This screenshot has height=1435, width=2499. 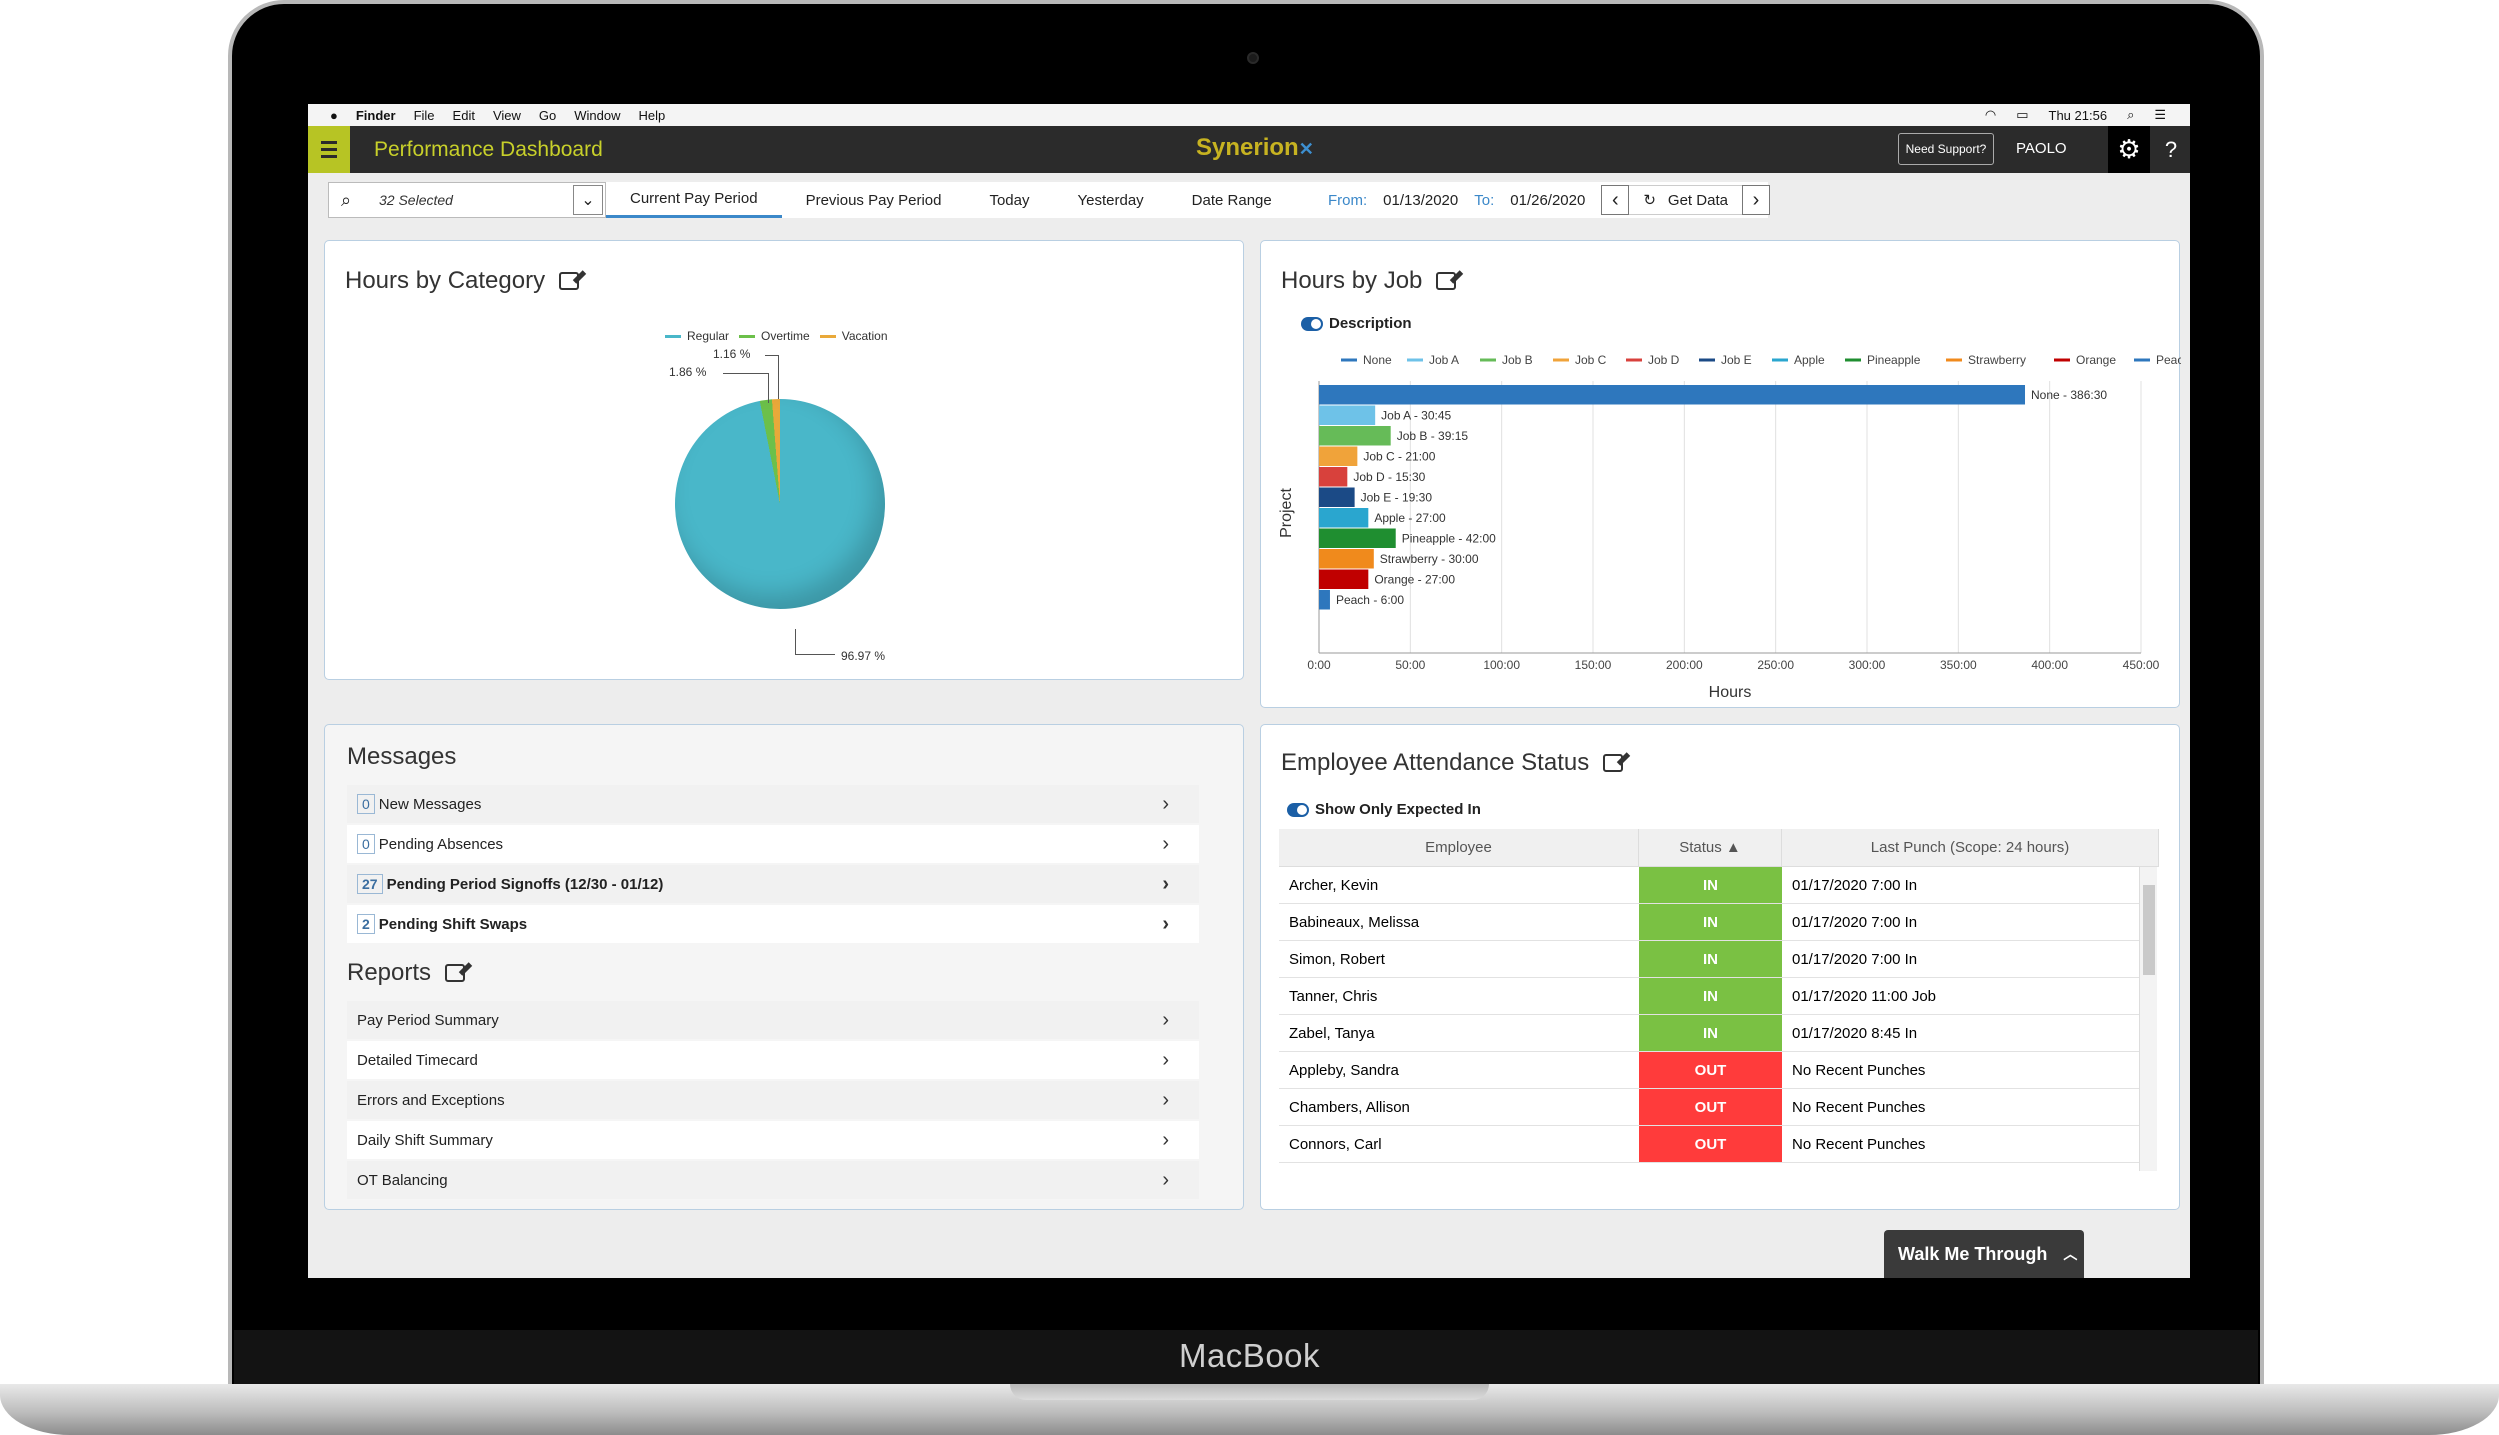 What do you see at coordinates (1253, 58) in the screenshot?
I see `camera` at bounding box center [1253, 58].